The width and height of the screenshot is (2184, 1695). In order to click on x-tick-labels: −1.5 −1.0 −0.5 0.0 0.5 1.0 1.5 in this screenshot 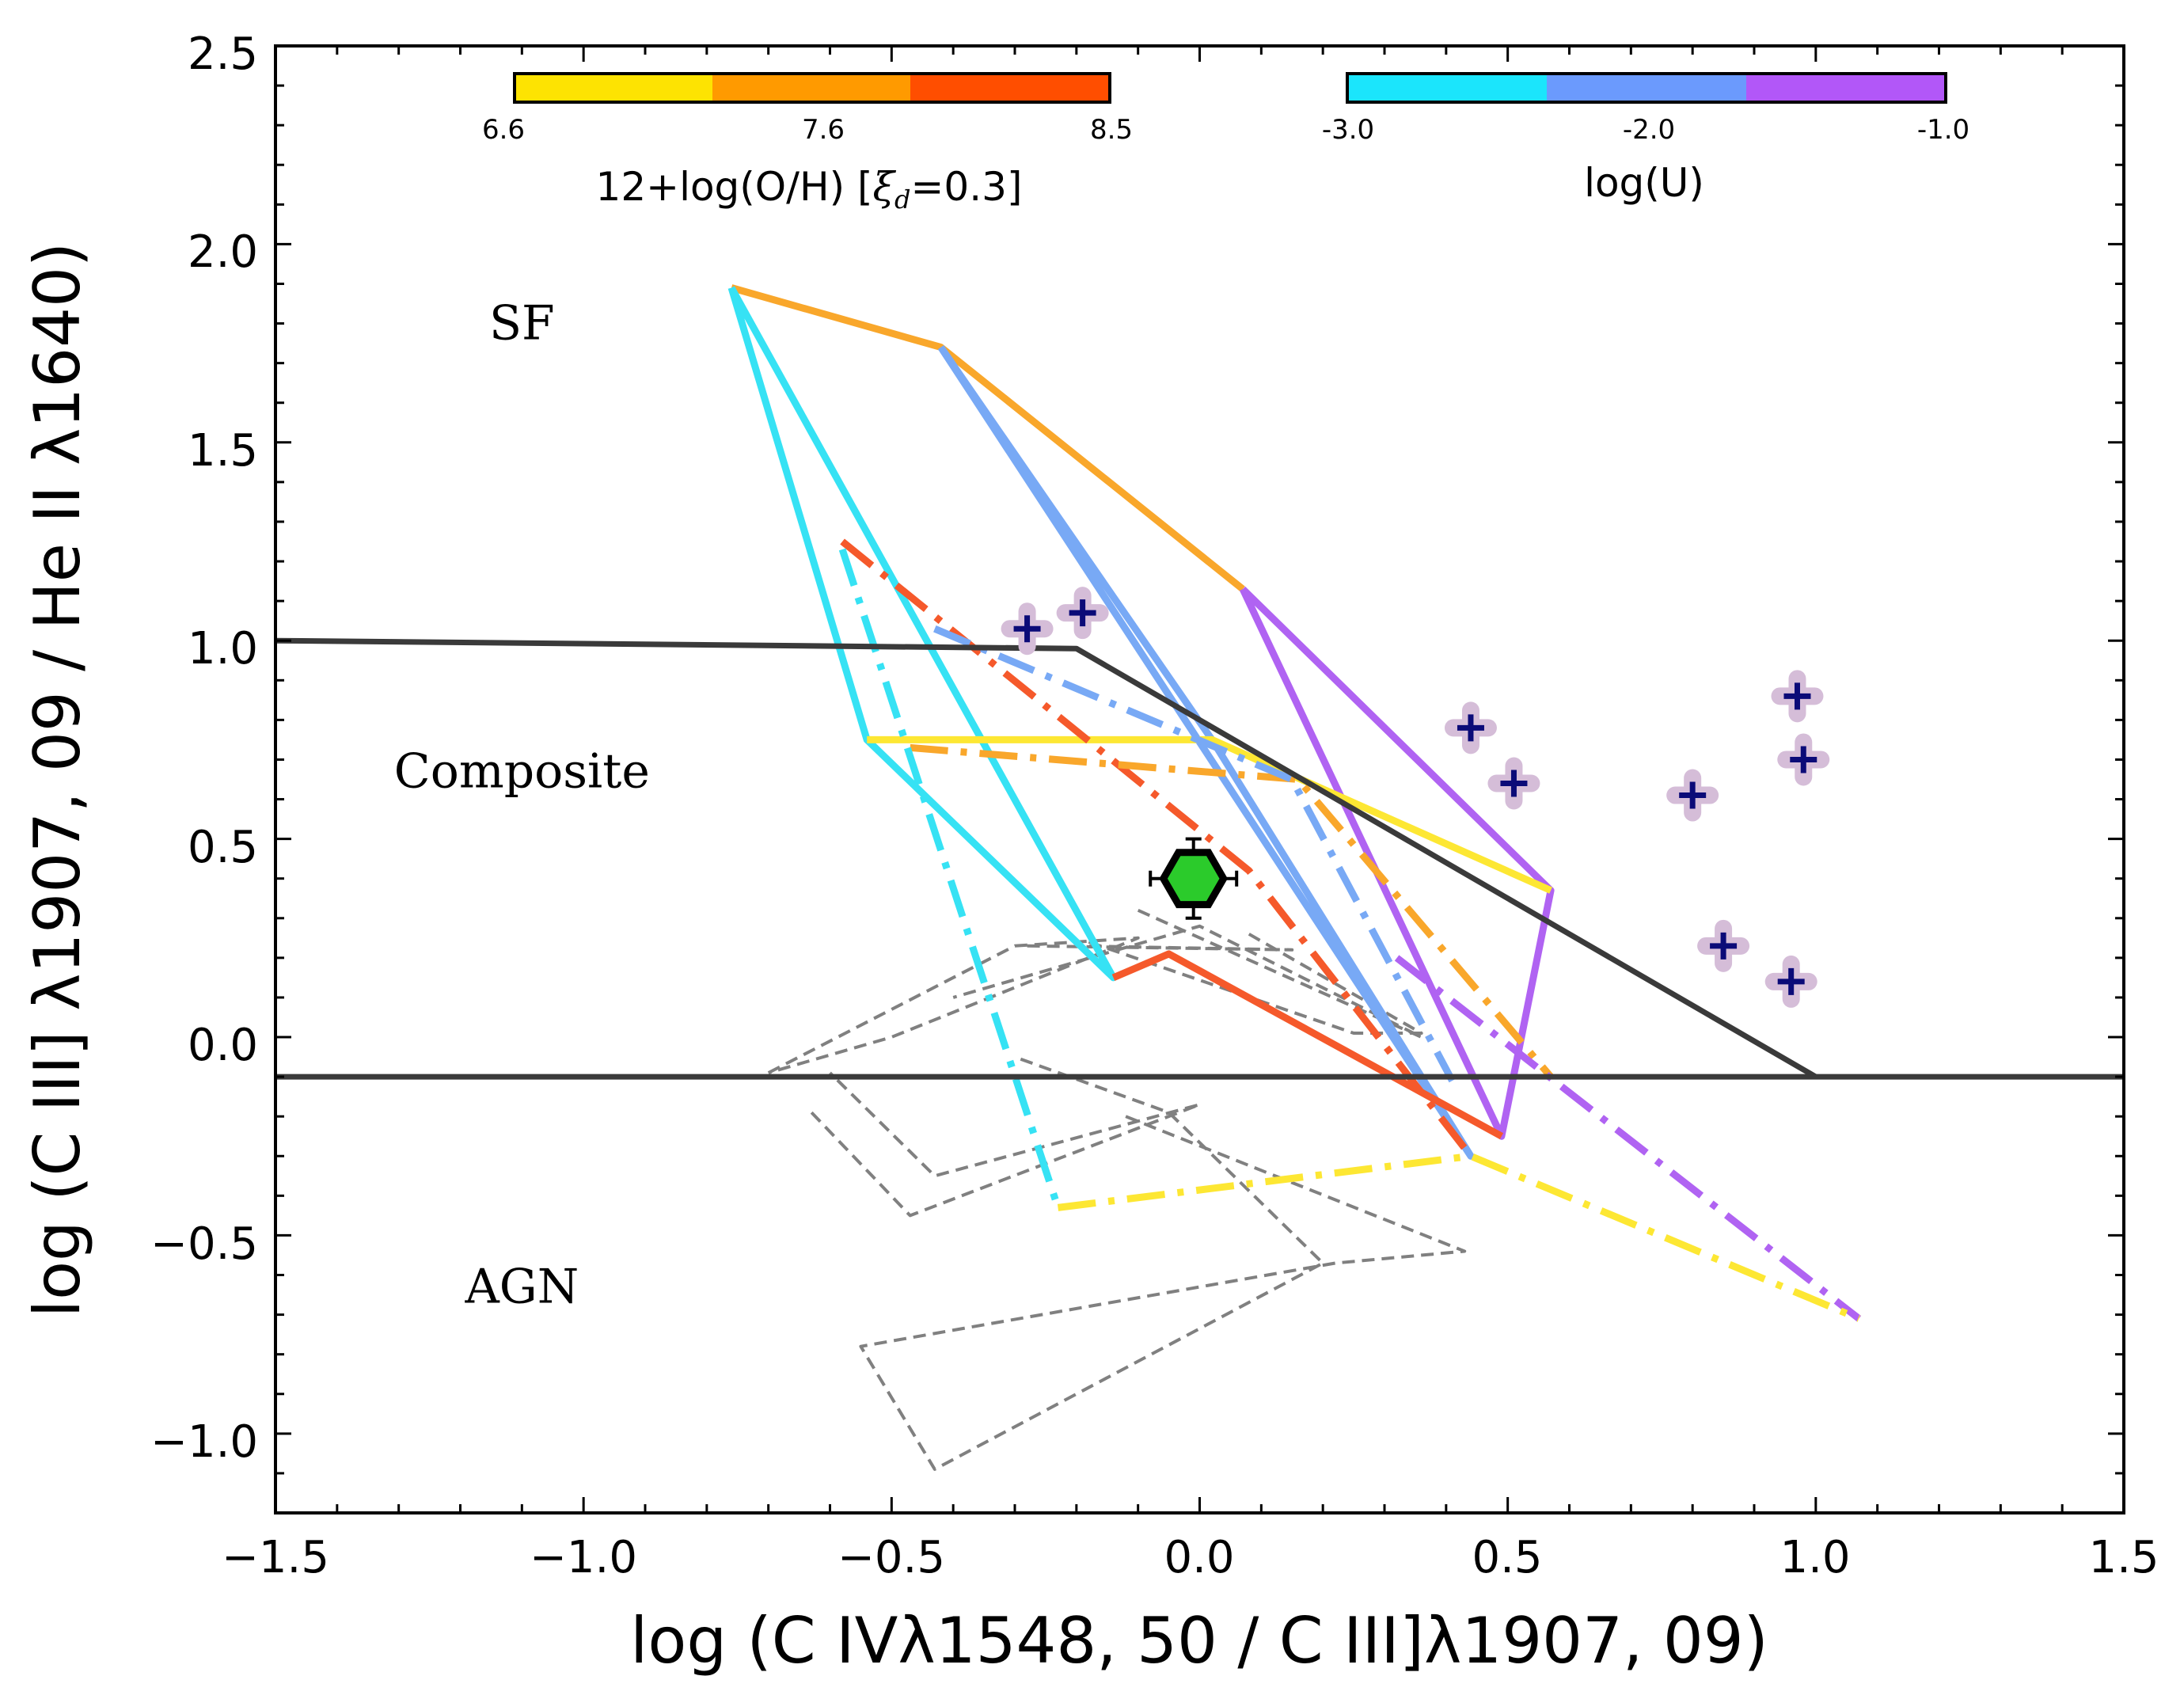, I will do `click(1190, 1557)`.